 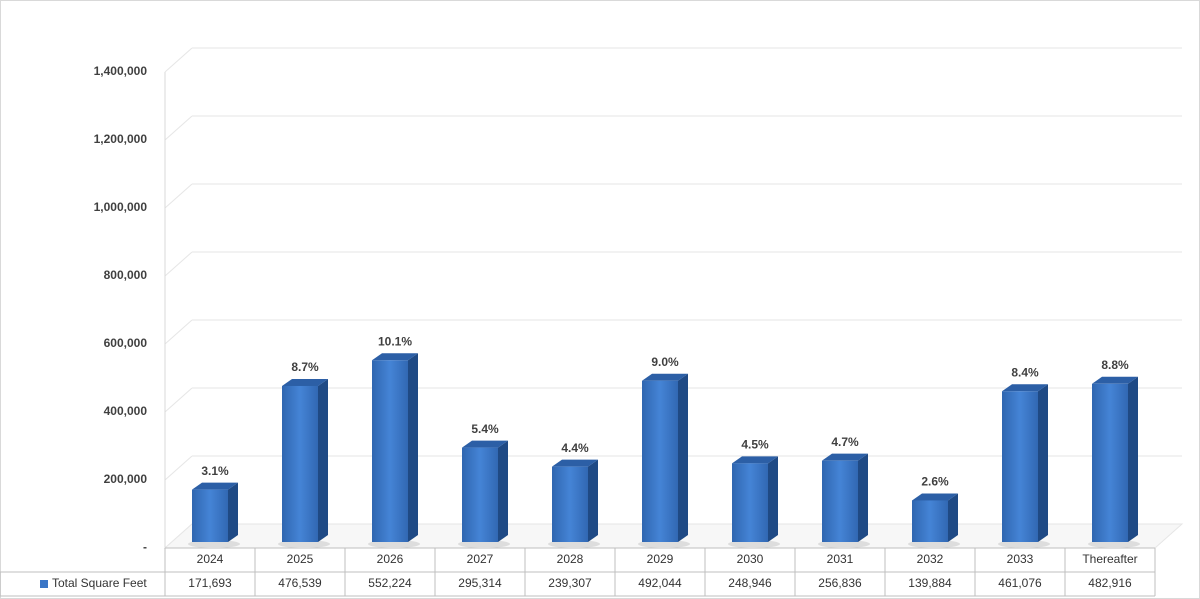 I want to click on x-tick-label: 2025, so click(x=300, y=559).